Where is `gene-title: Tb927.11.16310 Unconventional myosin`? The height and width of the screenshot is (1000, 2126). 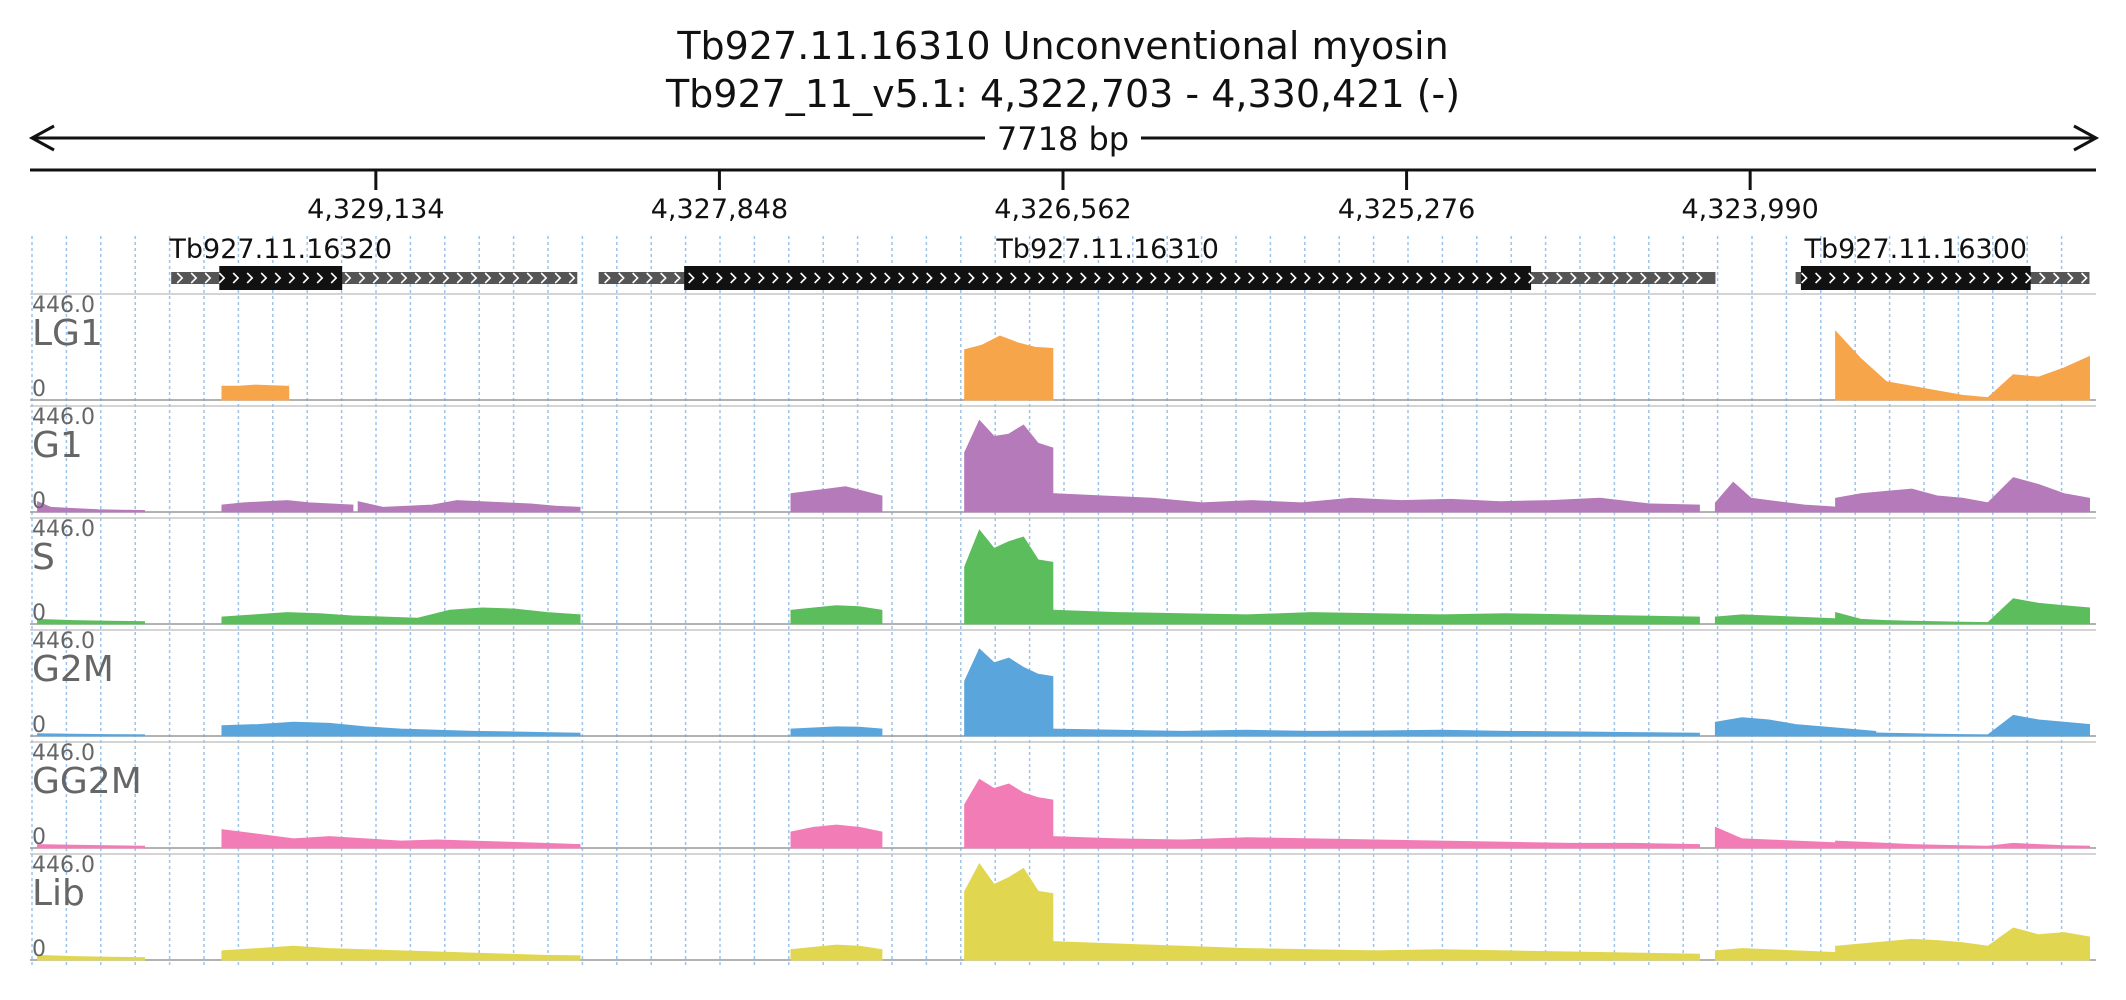
gene-title: Tb927.11.16310 Unconventional myosin is located at coordinates (1063, 46).